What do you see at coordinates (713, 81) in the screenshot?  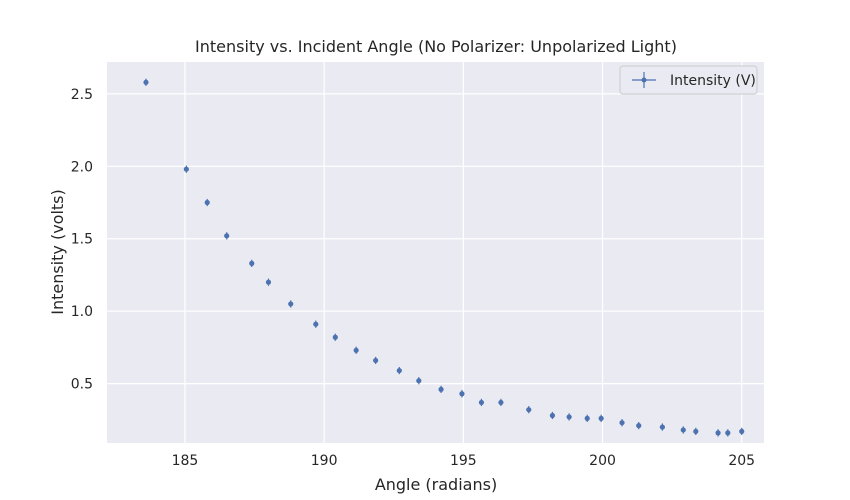 I see `legend-entry: Intensity (V)` at bounding box center [713, 81].